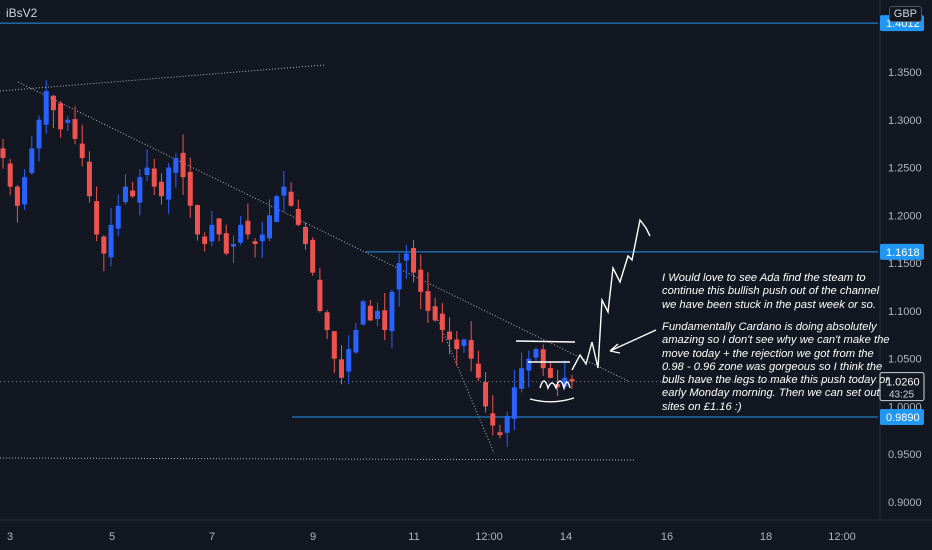 The image size is (932, 550). Describe the element at coordinates (905, 169) in the screenshot. I see `y-tick-label: 1.2500` at that location.